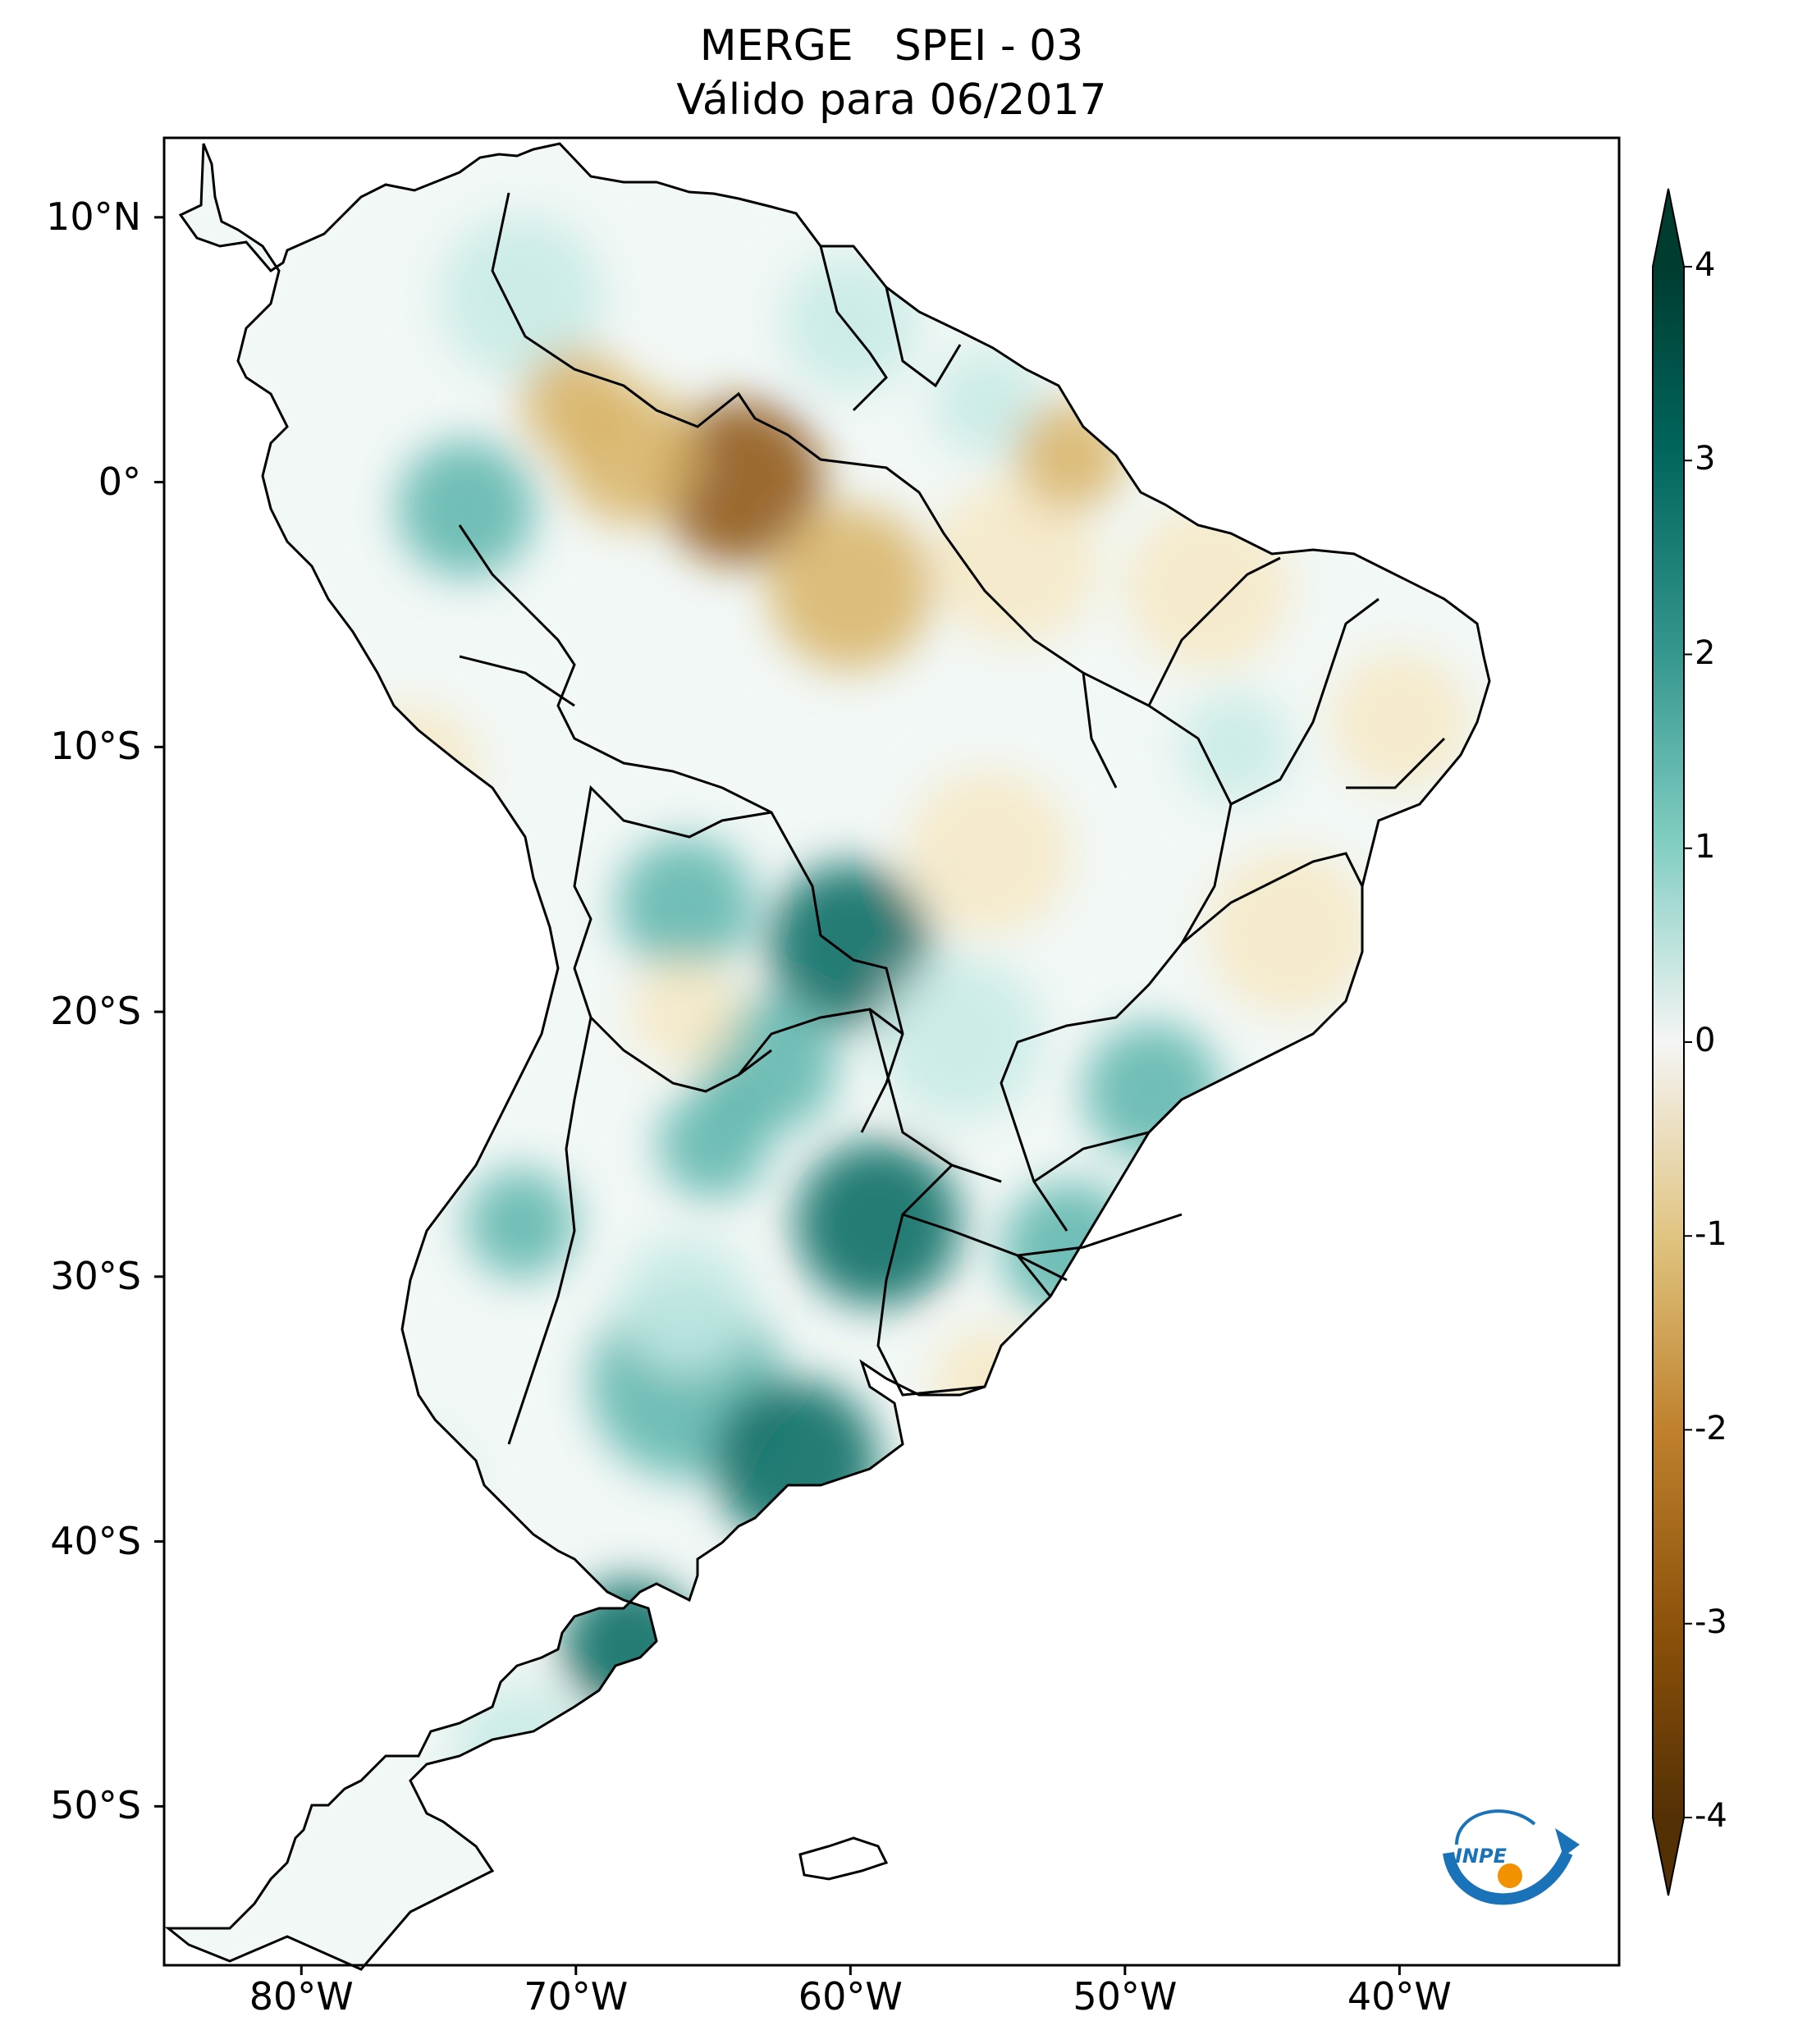  I want to click on lon-label: 60°W, so click(850, 1997).